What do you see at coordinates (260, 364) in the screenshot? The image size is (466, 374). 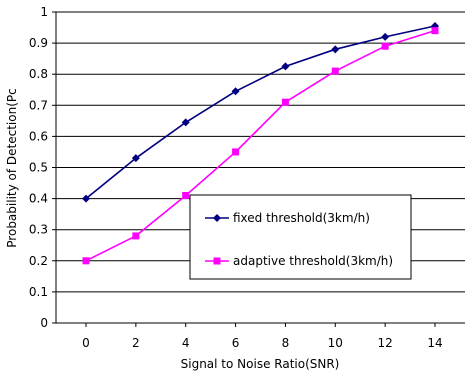 I see `x-axis-title: Signal to Noise Ratio(SNR)` at bounding box center [260, 364].